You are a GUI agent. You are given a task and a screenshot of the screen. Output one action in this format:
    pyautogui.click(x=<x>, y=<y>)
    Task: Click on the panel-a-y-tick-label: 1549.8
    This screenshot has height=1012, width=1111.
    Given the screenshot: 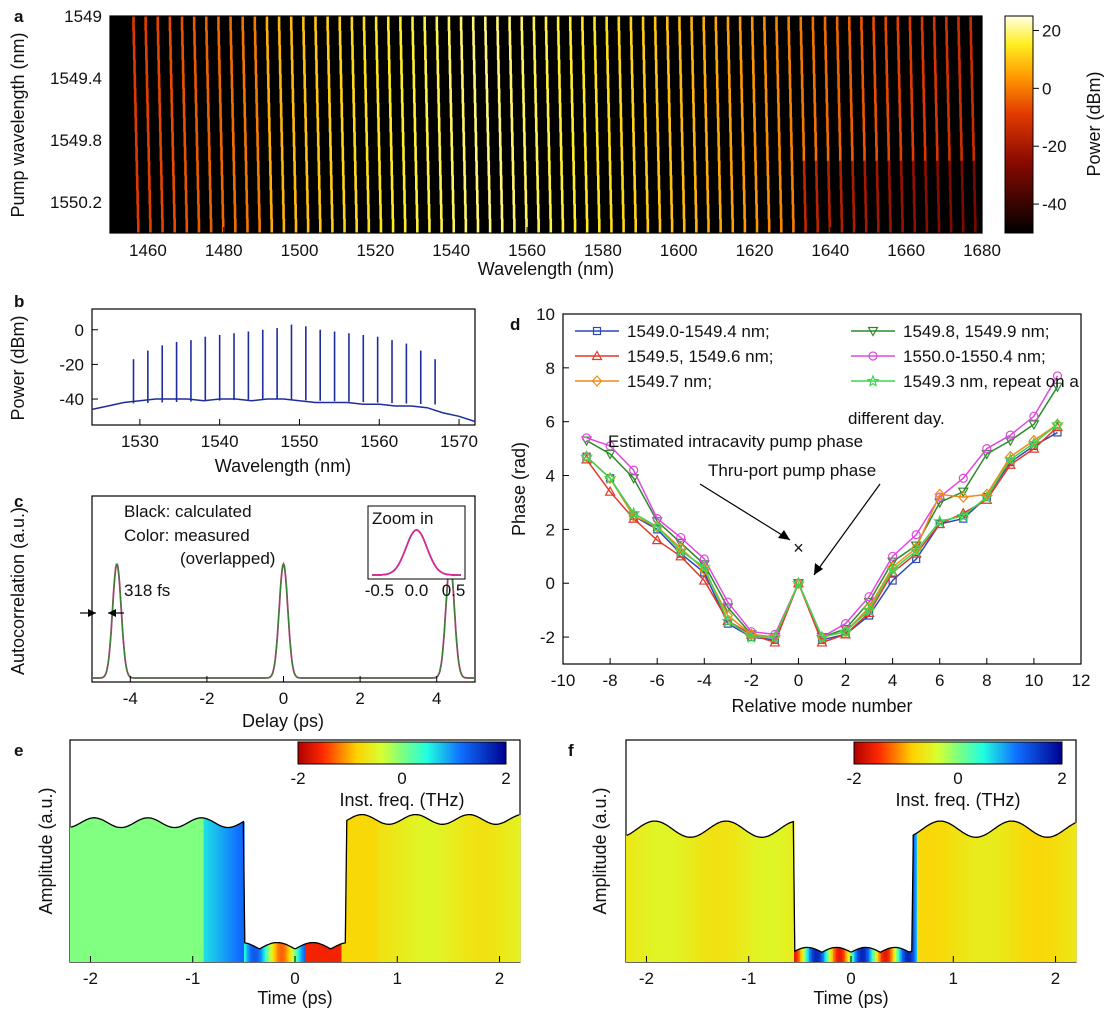 What is the action you would take?
    pyautogui.click(x=76, y=140)
    